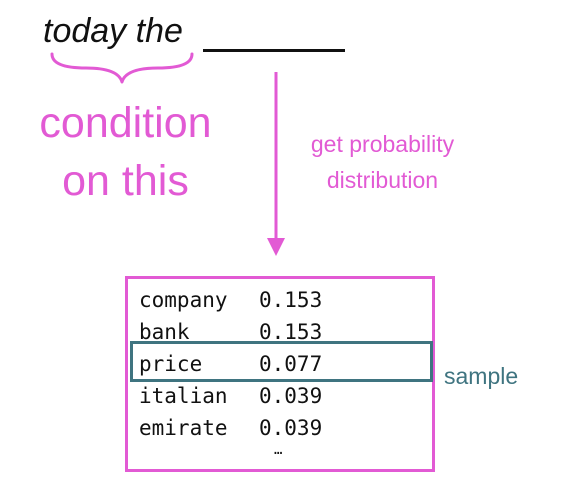  I want to click on distribution-probability: 0.077, so click(291, 364).